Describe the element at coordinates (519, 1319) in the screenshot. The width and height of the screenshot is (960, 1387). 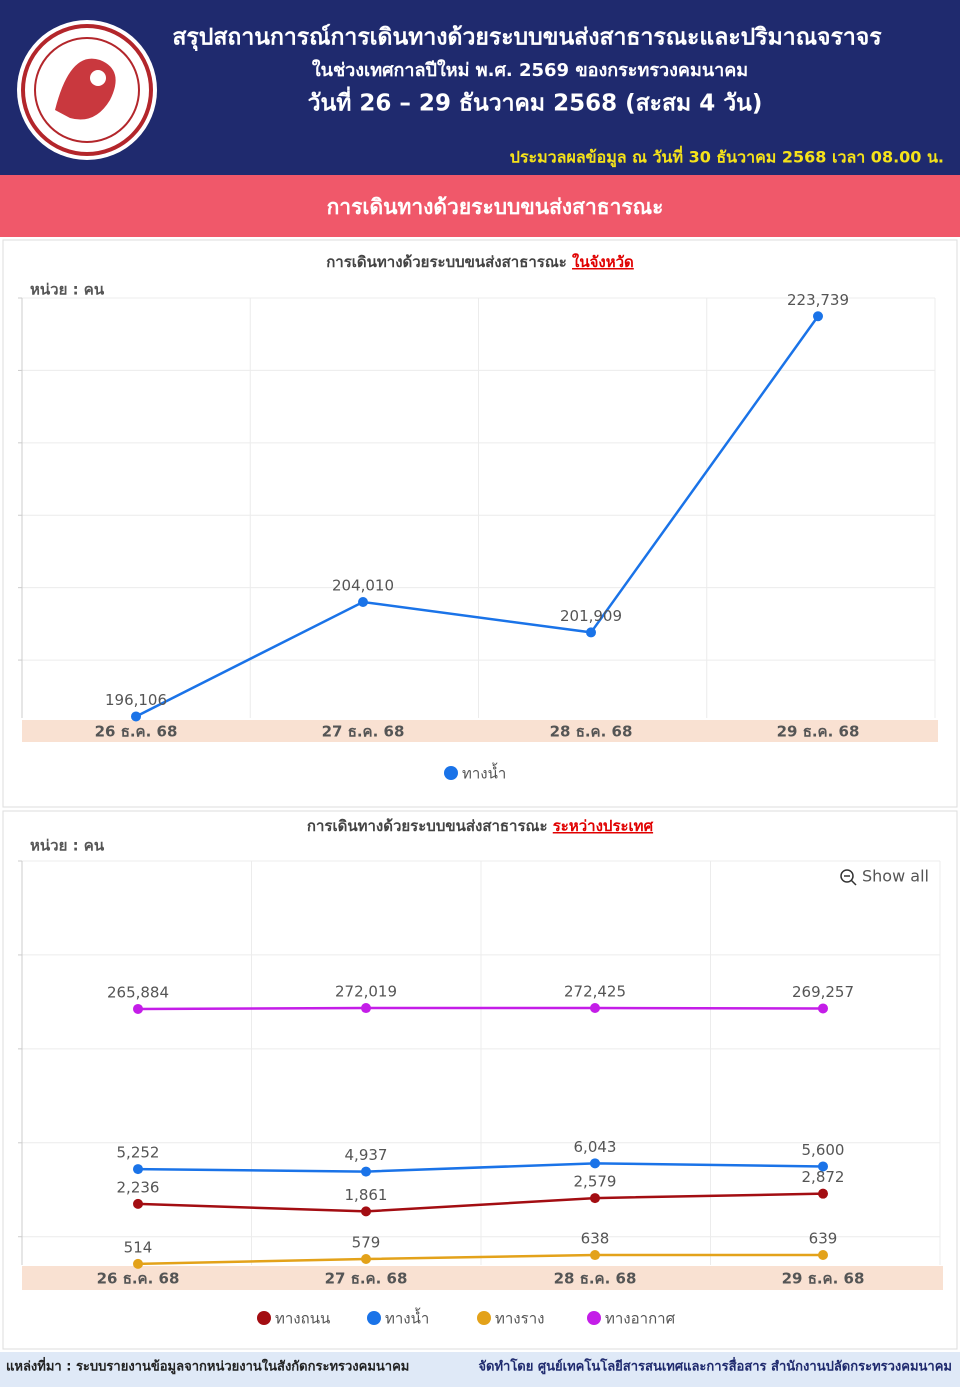
I see `legend-label: ทางราง` at that location.